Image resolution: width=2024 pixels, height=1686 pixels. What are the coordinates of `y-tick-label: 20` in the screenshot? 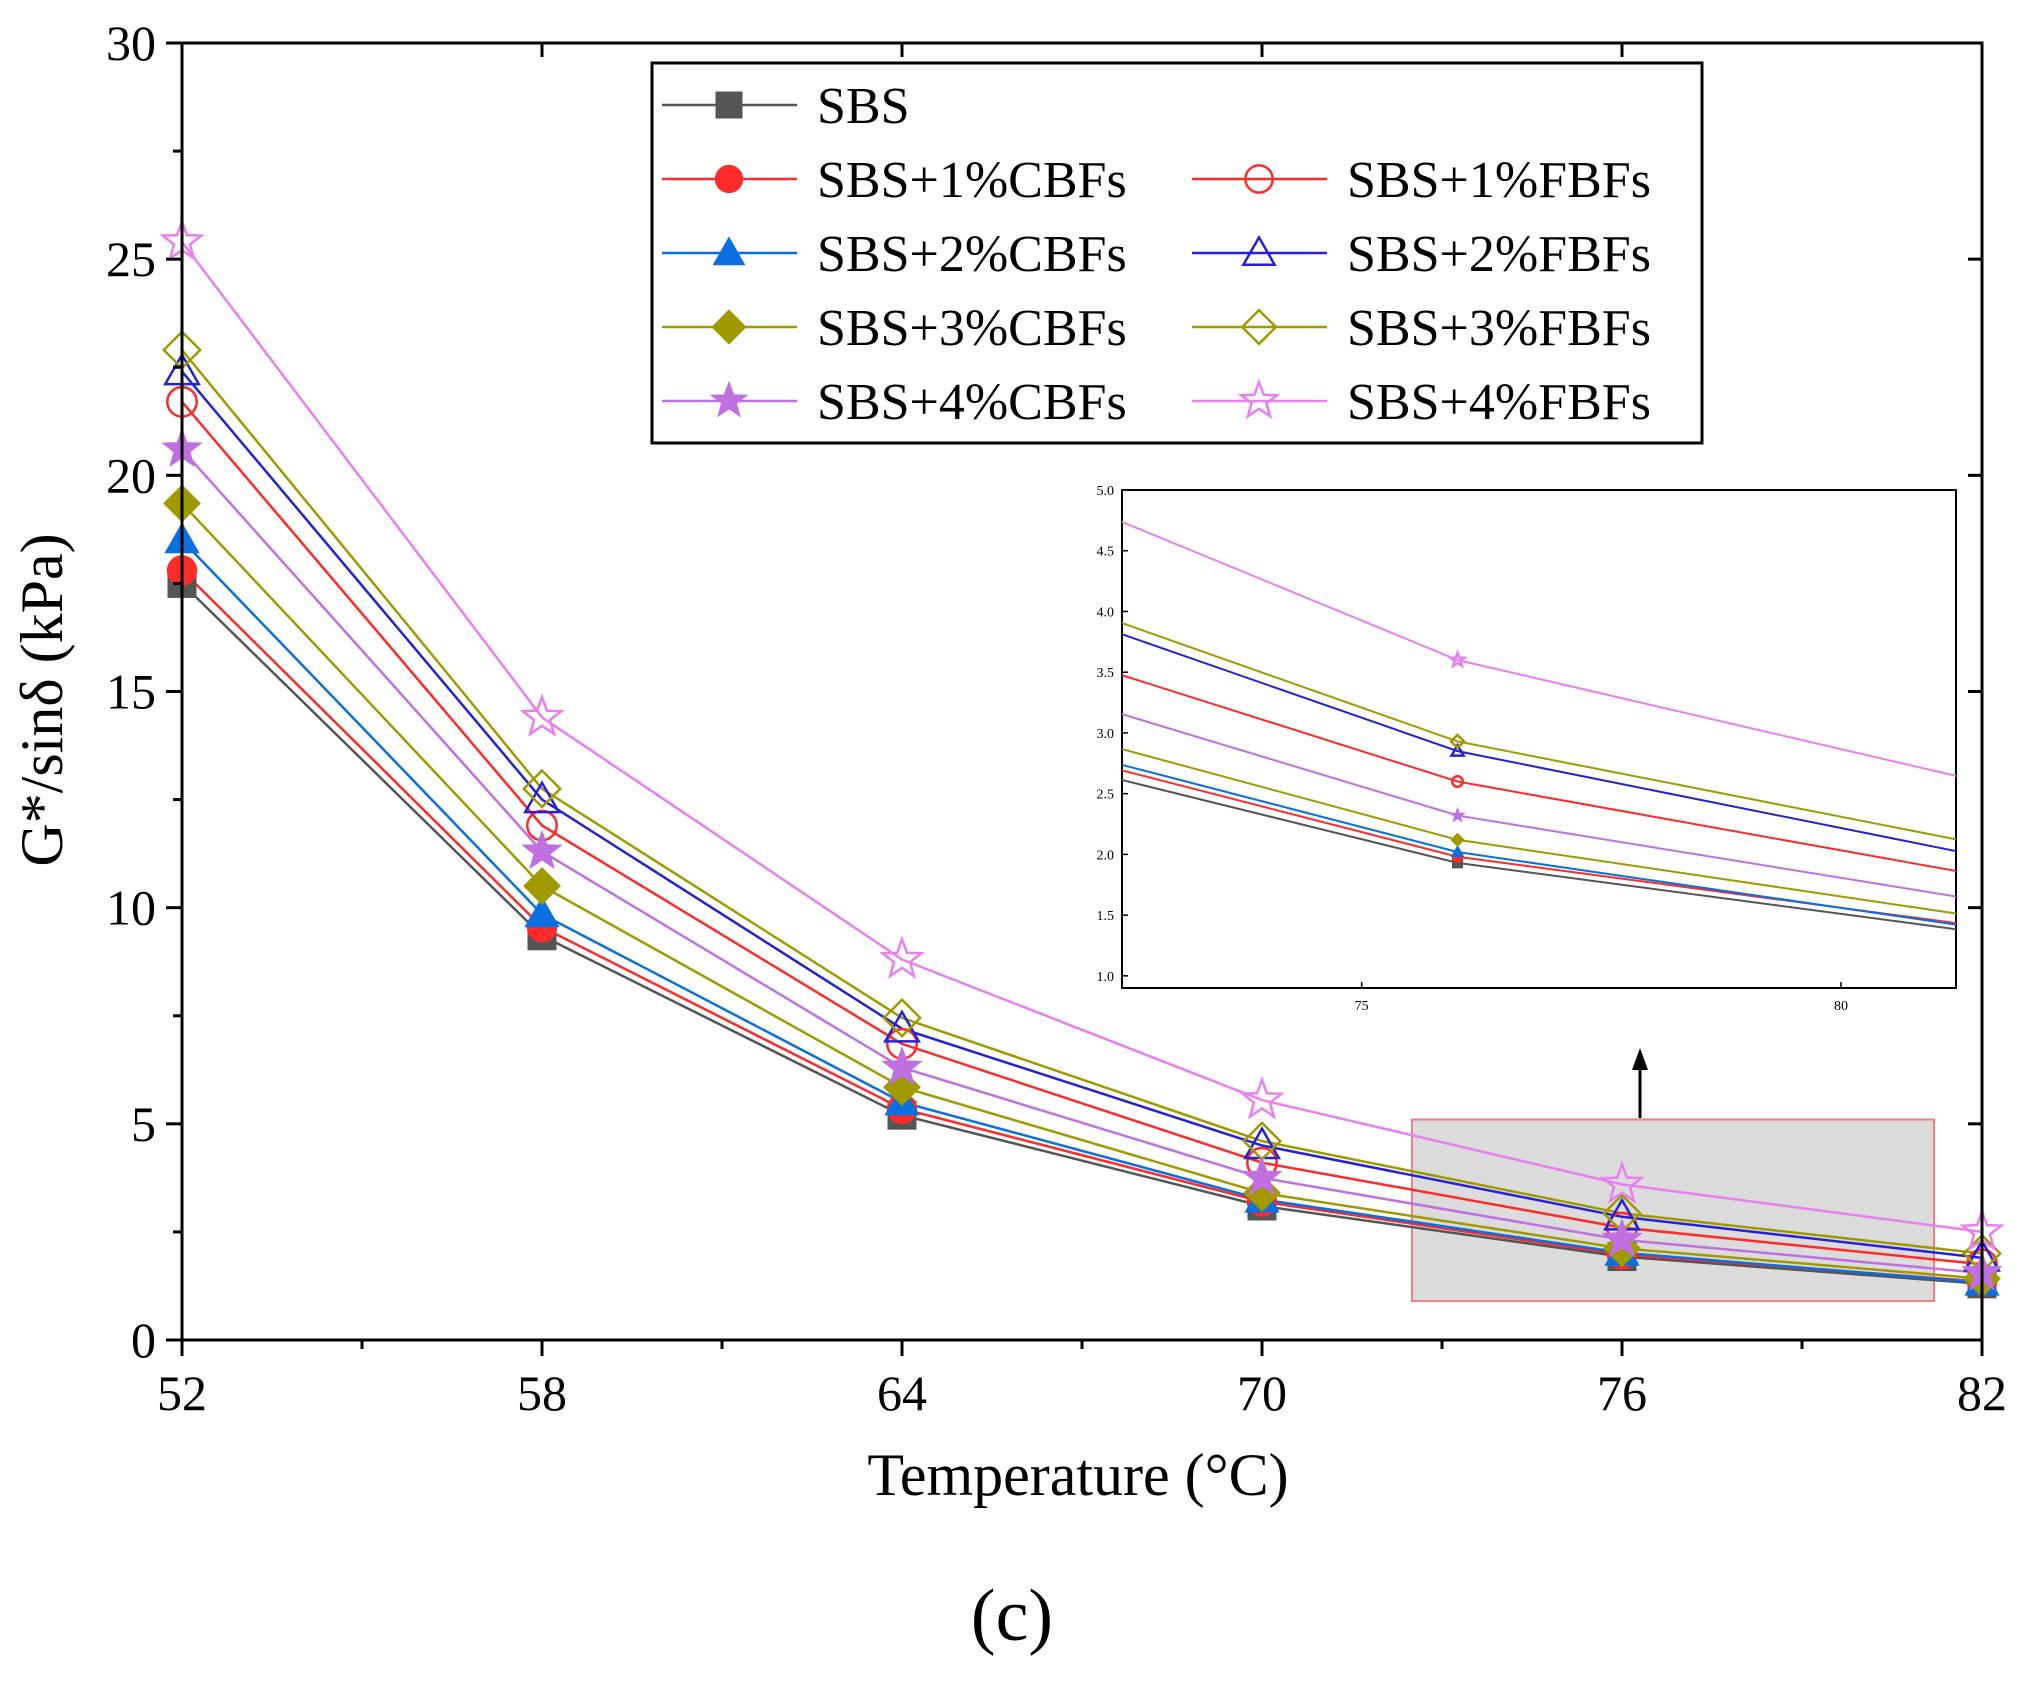 It's located at (131, 475).